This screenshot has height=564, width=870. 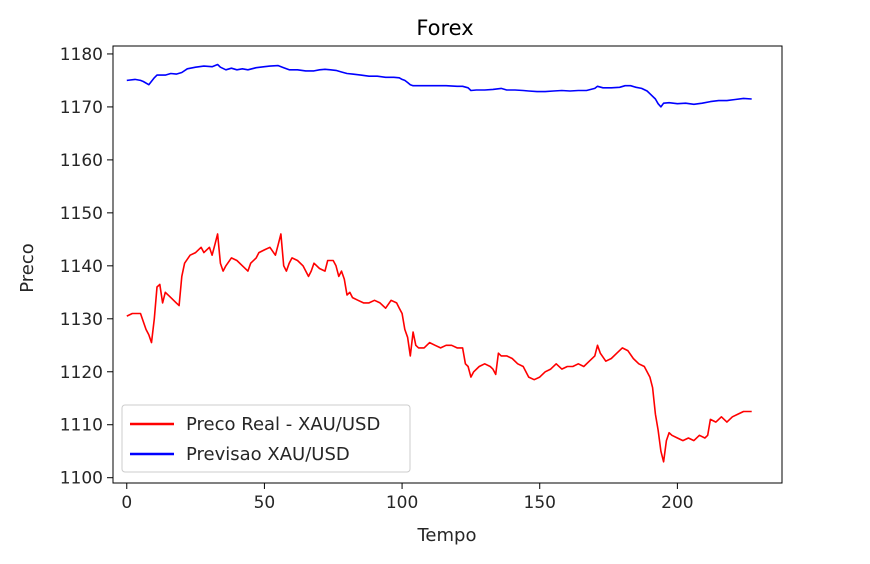 What do you see at coordinates (81, 55) in the screenshot?
I see `y-tick-label: 1180` at bounding box center [81, 55].